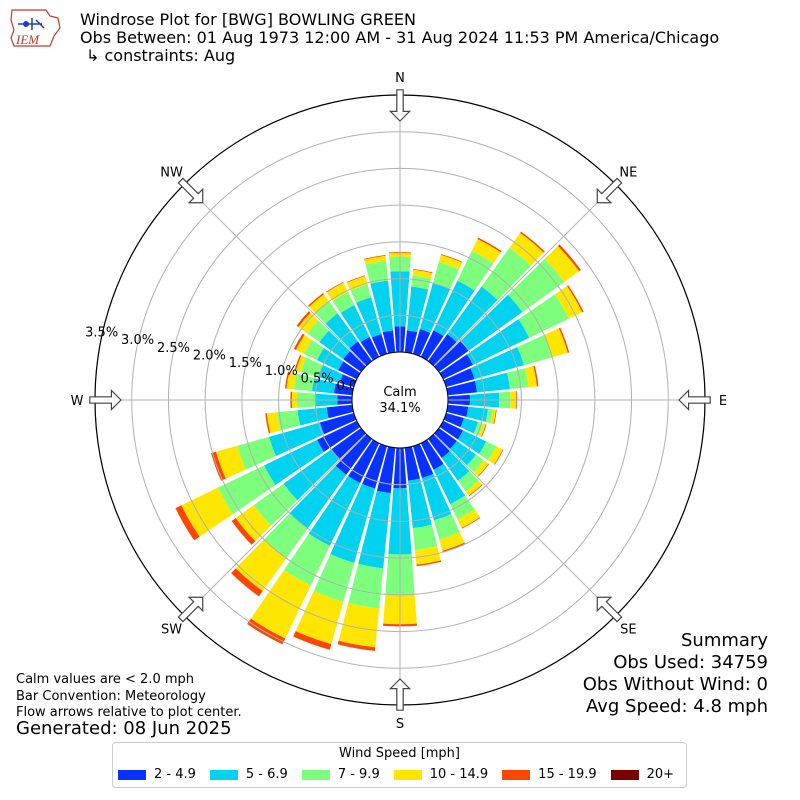  Describe the element at coordinates (642, 774) in the screenshot. I see `legend-entry: 20+` at that location.